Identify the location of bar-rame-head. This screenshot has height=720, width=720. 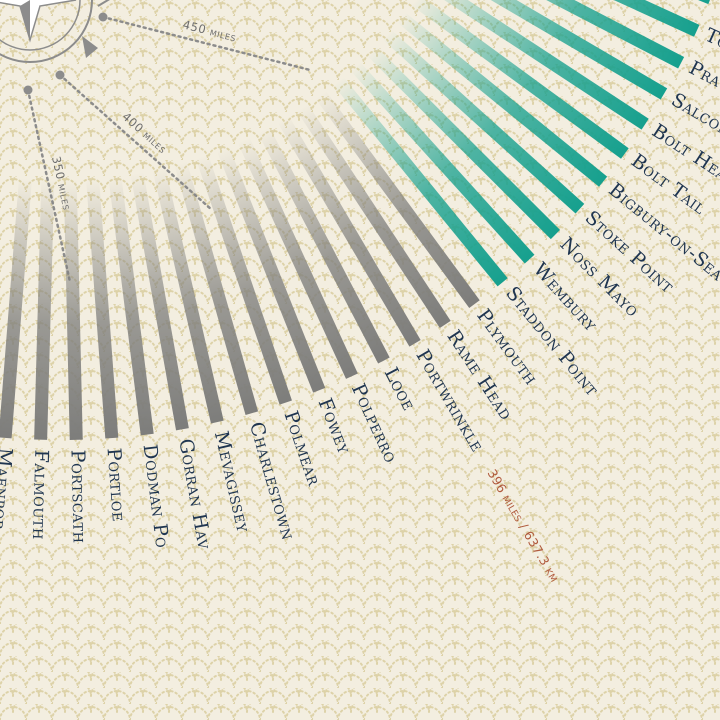
(373, 216).